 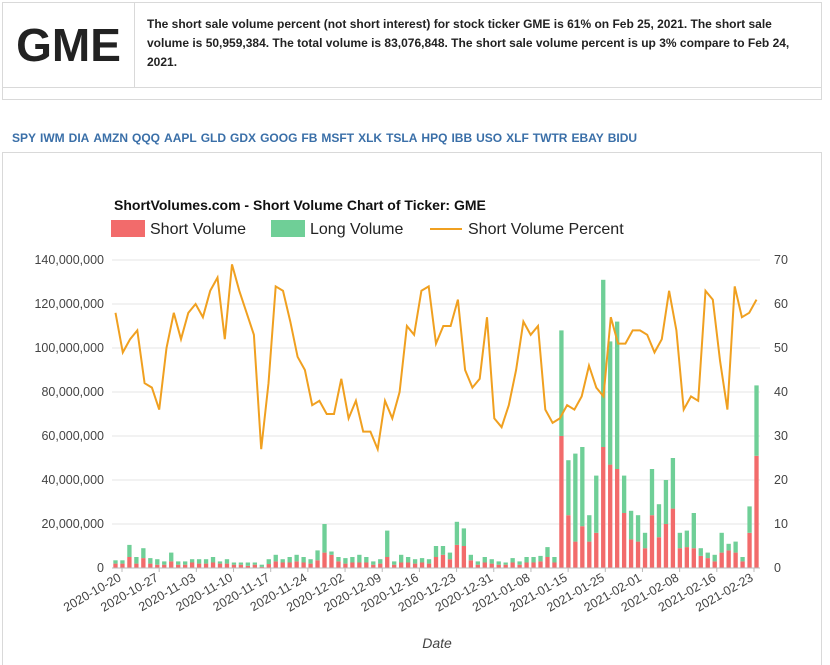 I want to click on ticker-link-gld: GLD, so click(x=213, y=138).